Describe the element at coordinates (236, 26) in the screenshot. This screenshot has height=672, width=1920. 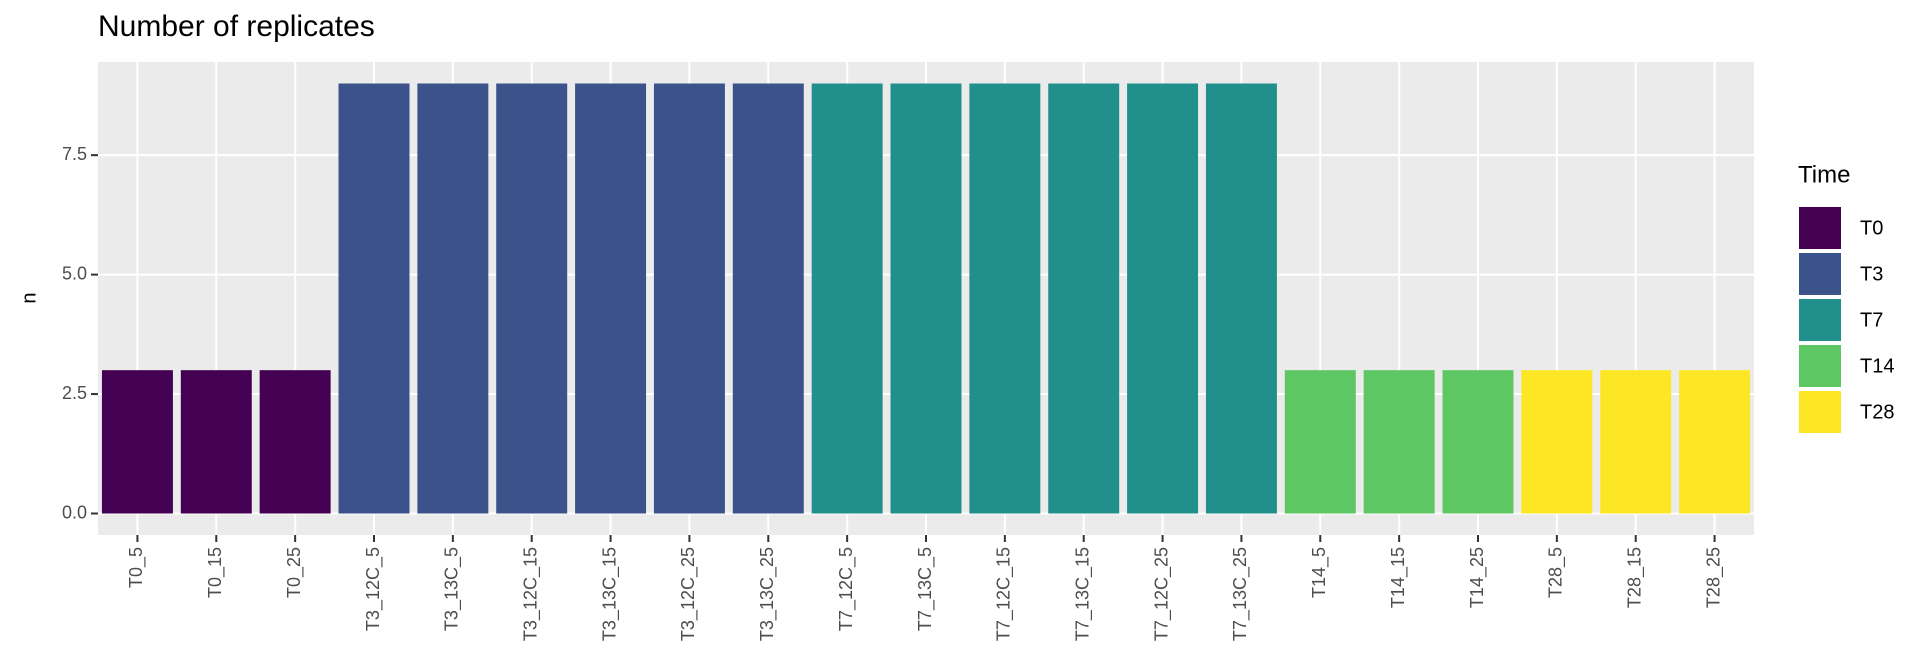
I see `chart-title: Number of replicates` at that location.